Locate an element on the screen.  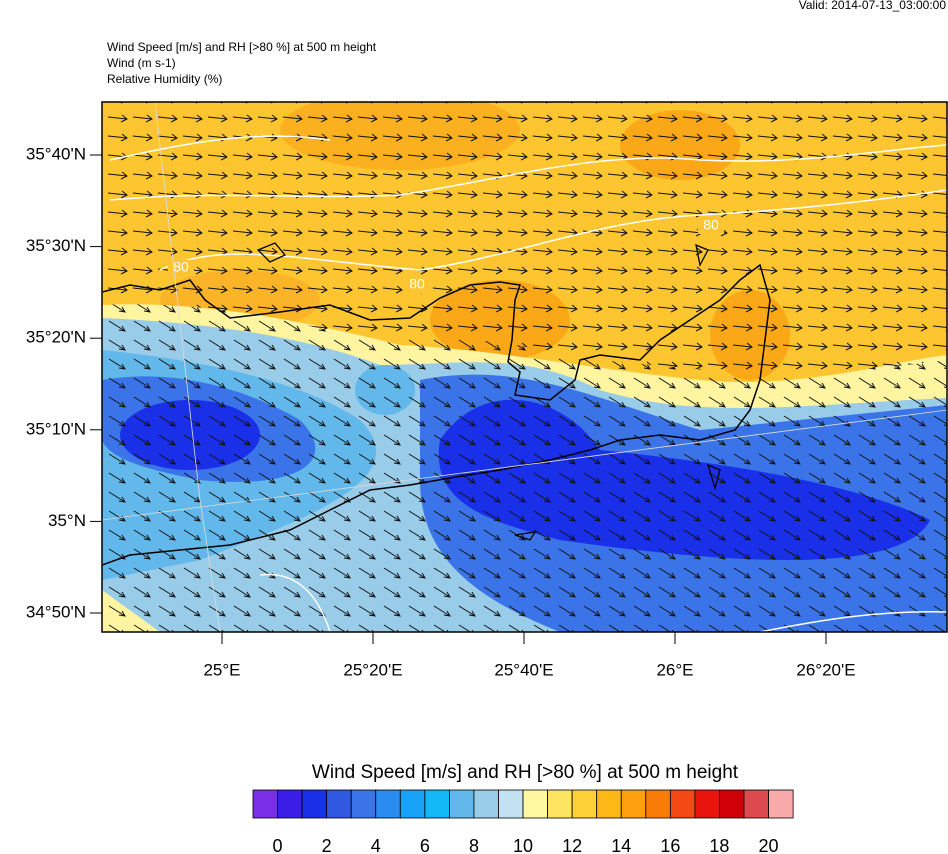
lat-label: 35°20'N is located at coordinates (56, 337).